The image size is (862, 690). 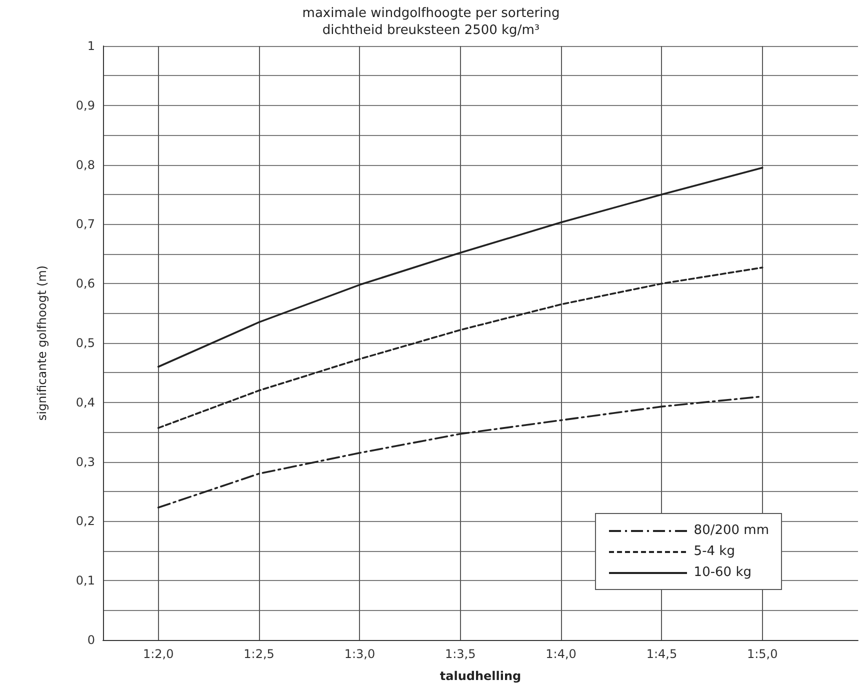 I want to click on y-axis-title: significante golfhoogt (m), so click(x=42, y=343).